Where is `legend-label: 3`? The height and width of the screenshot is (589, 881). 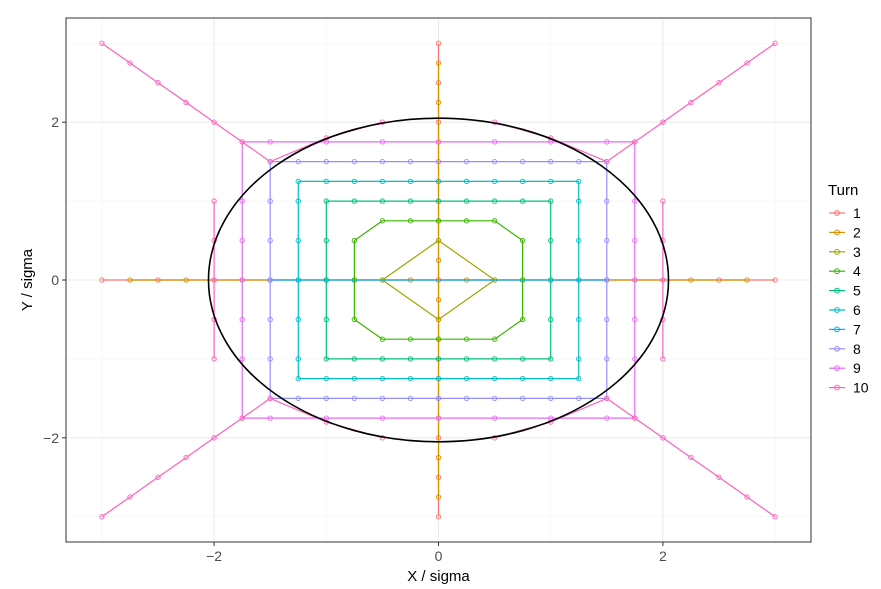 legend-label: 3 is located at coordinates (857, 252).